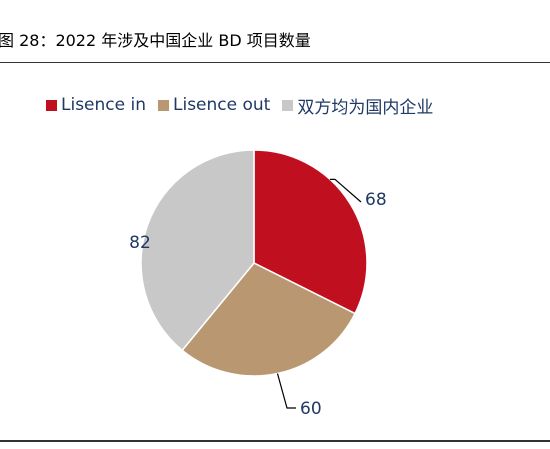  What do you see at coordinates (310, 232) in the screenshot?
I see `pie-slice-lisence-in` at bounding box center [310, 232].